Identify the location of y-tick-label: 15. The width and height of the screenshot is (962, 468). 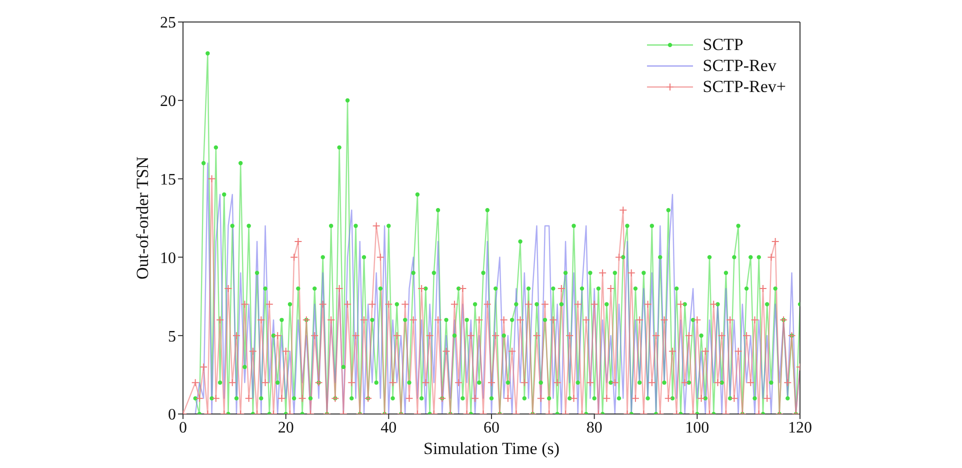
(168, 179).